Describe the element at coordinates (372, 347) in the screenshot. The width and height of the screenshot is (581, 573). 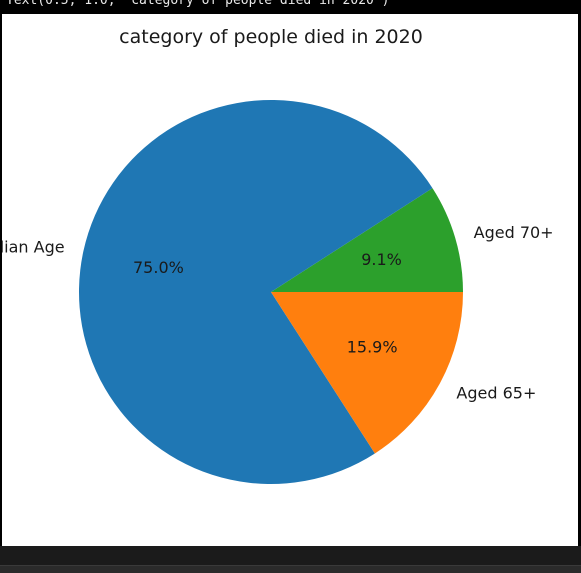
I see `percent-label: 15.9%` at that location.